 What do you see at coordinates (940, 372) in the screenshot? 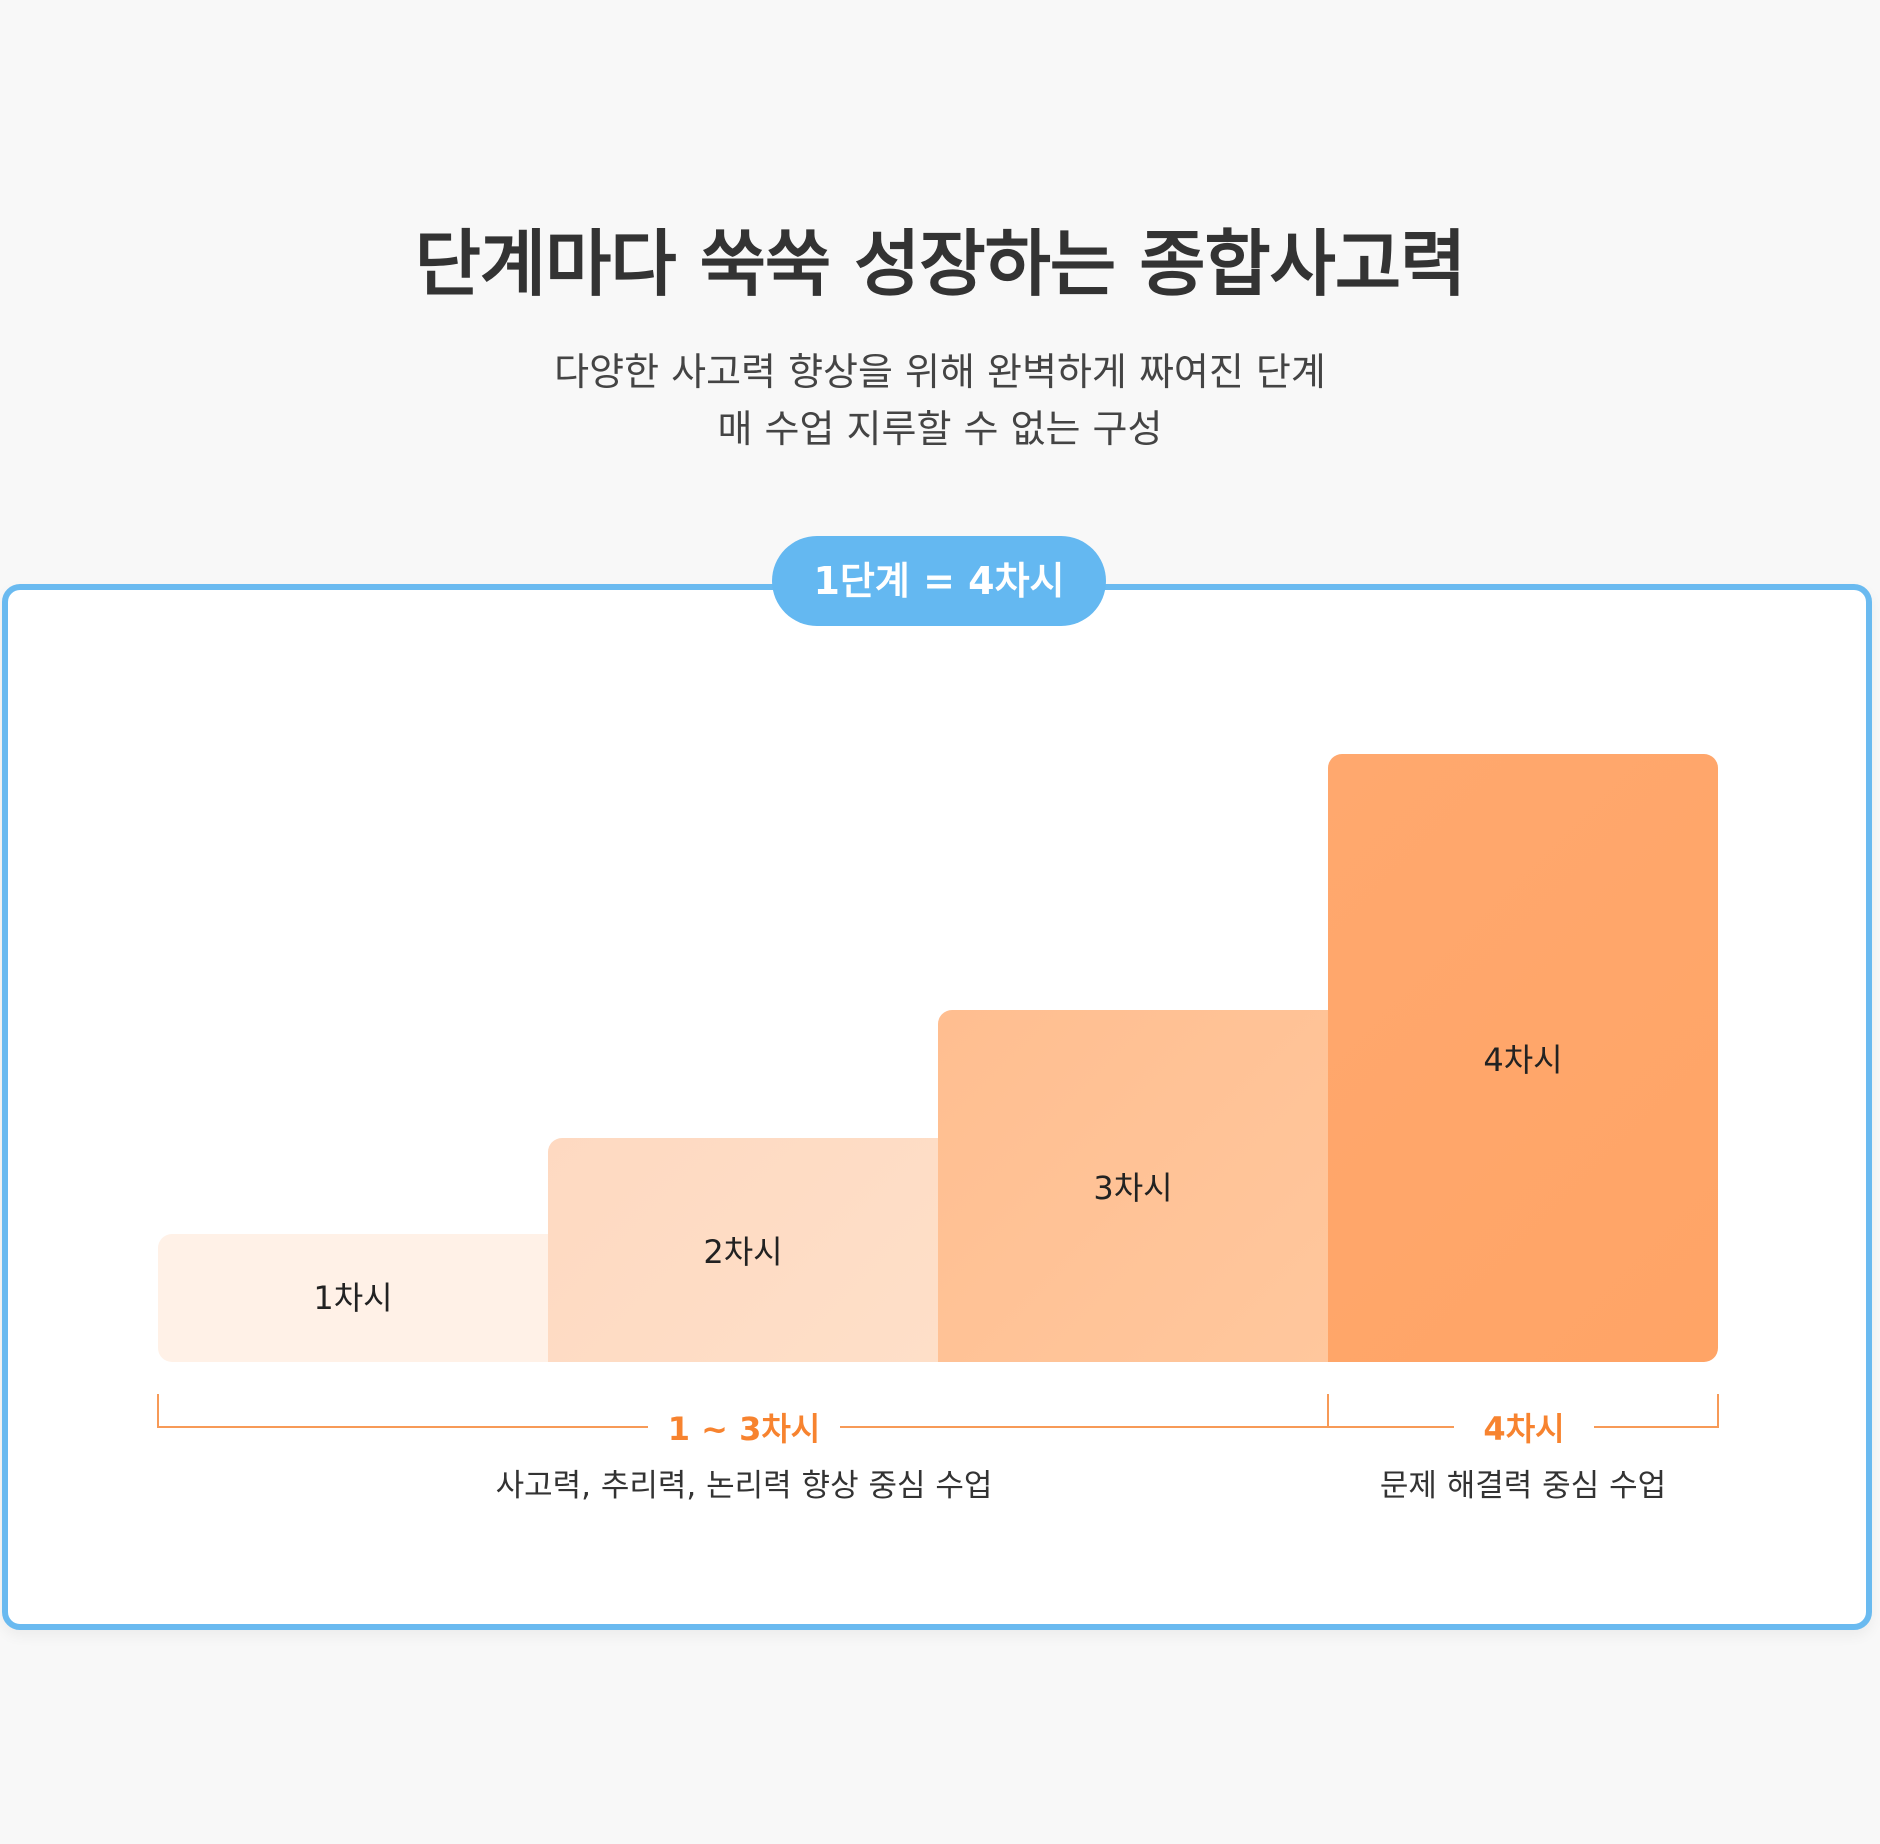
I see `subtitle-line-1: 다양한 사고력 향상을 위해 완벽하게 짜여진 단계` at bounding box center [940, 372].